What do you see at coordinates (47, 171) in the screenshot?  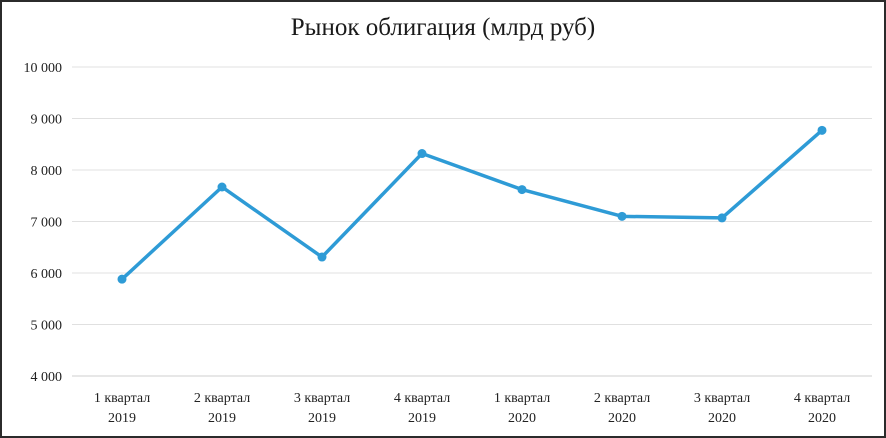 I see `y-tick-label: 8 000` at bounding box center [47, 171].